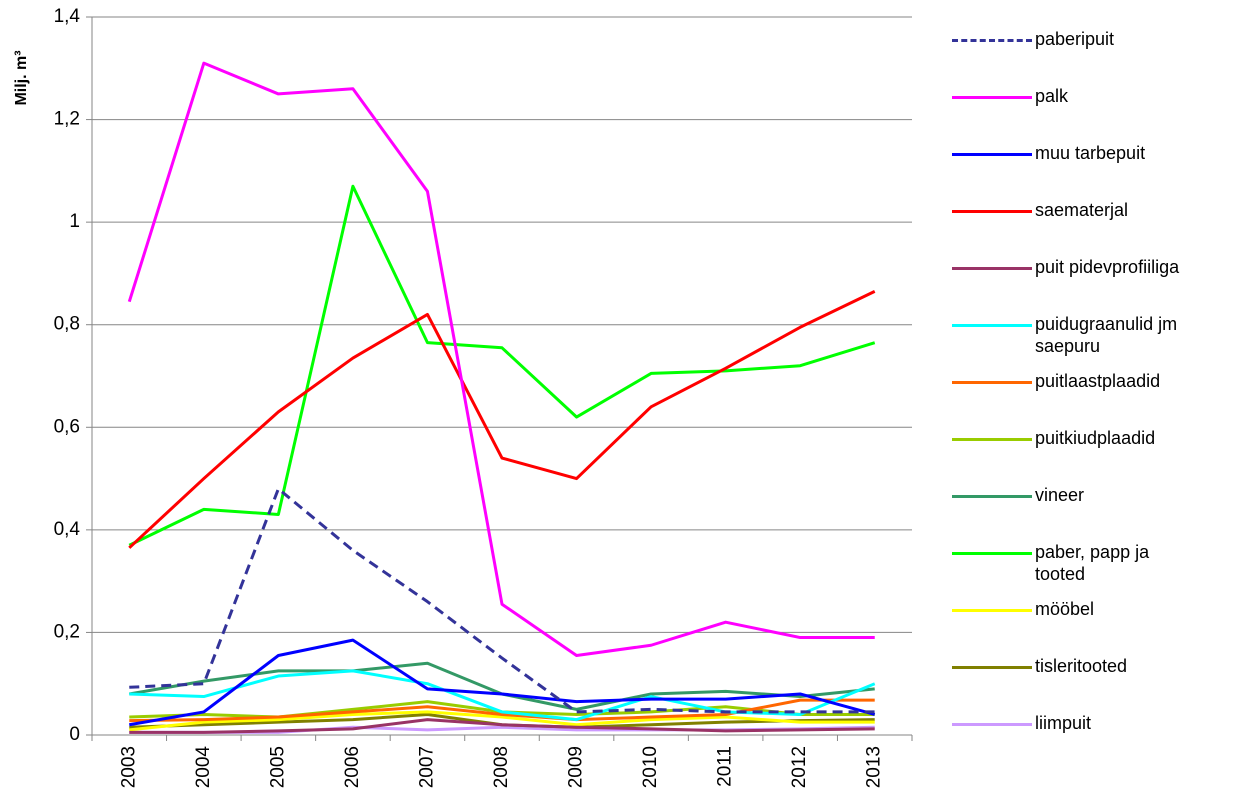  Describe the element at coordinates (1081, 666) in the screenshot. I see `legend-label: tisleritooted` at that location.